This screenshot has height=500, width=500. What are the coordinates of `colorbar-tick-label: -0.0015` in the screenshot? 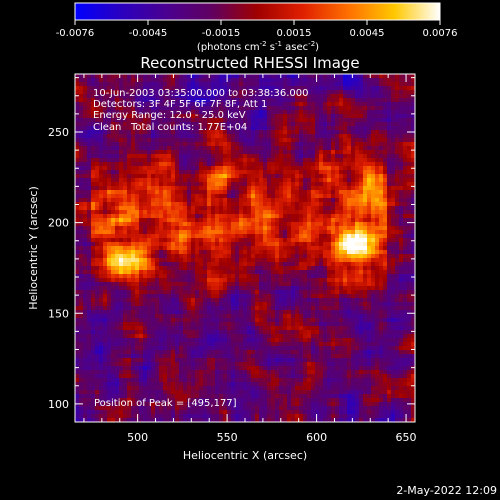 It's located at (221, 33).